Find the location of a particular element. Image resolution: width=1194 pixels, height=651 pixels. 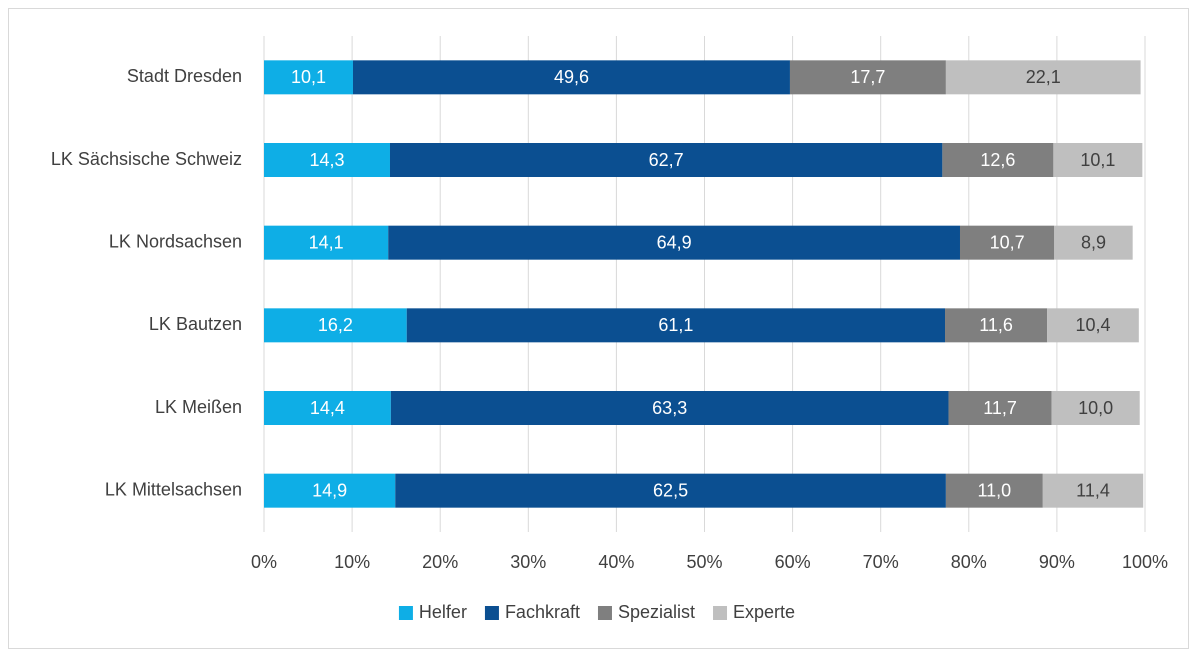

data-label: 11,4 is located at coordinates (1093, 490).